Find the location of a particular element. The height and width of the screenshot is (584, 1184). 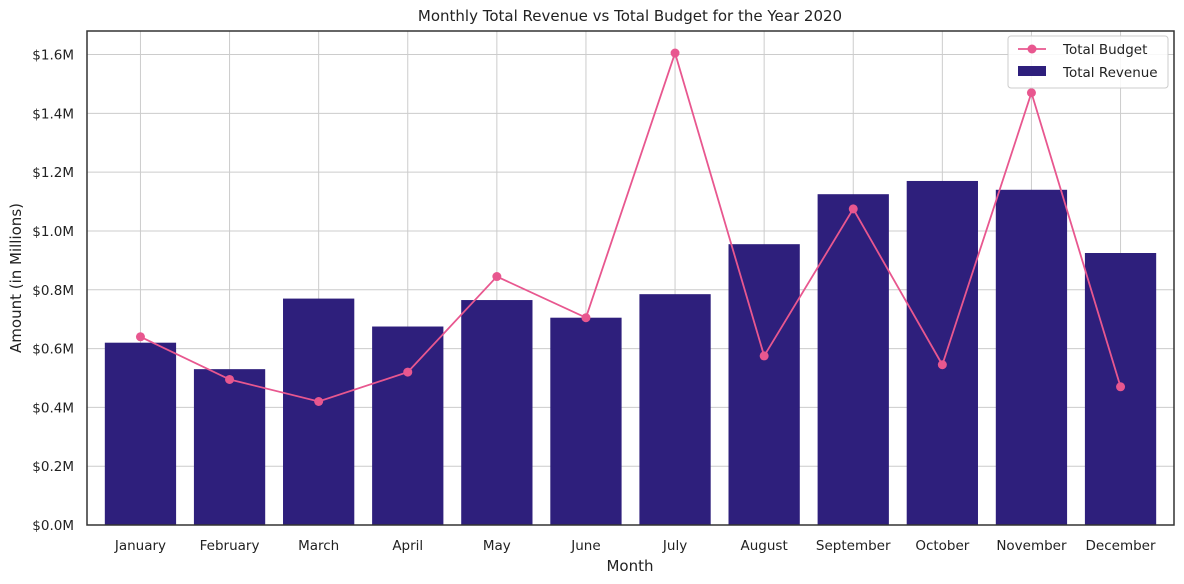

x-tick-label: February is located at coordinates (230, 546).